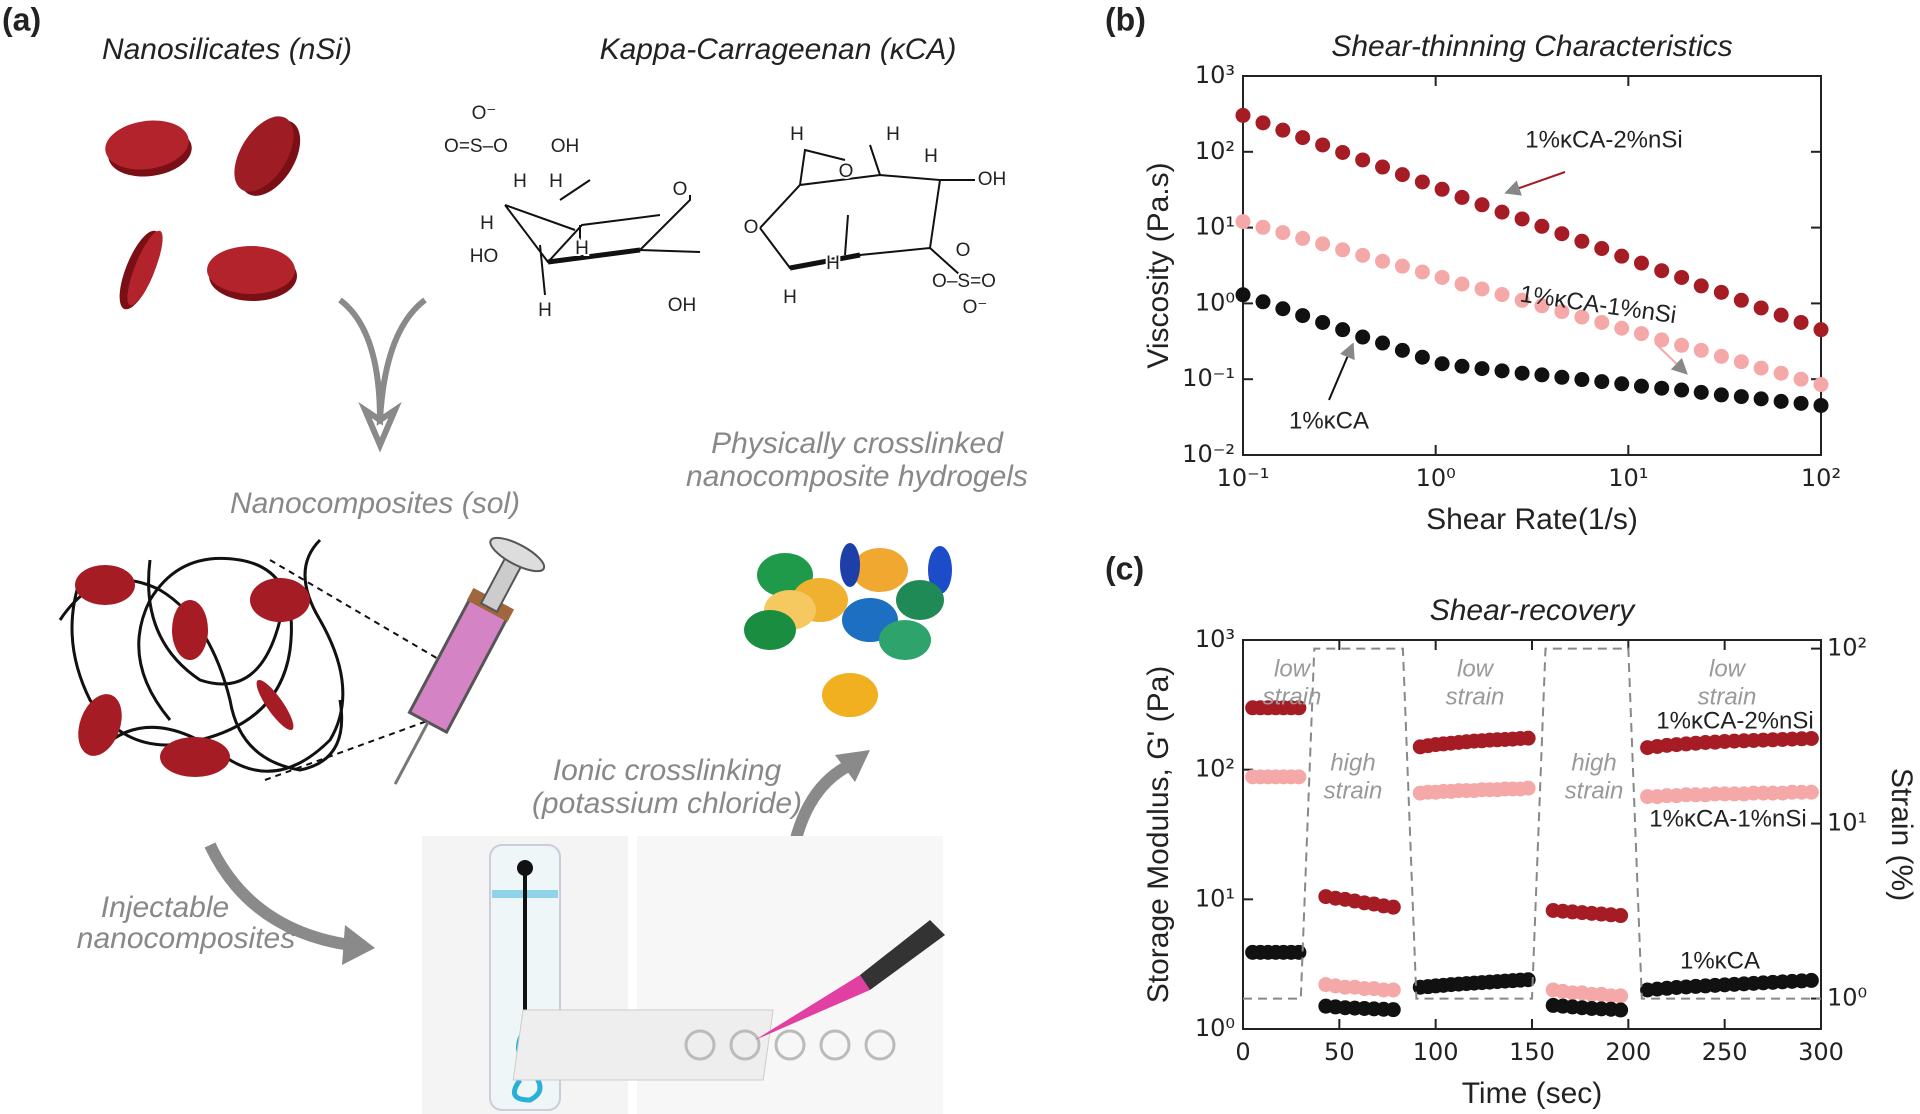 The width and height of the screenshot is (1920, 1114). Describe the element at coordinates (848, 630) in the screenshot. I see `hydrogels-photo` at that location.